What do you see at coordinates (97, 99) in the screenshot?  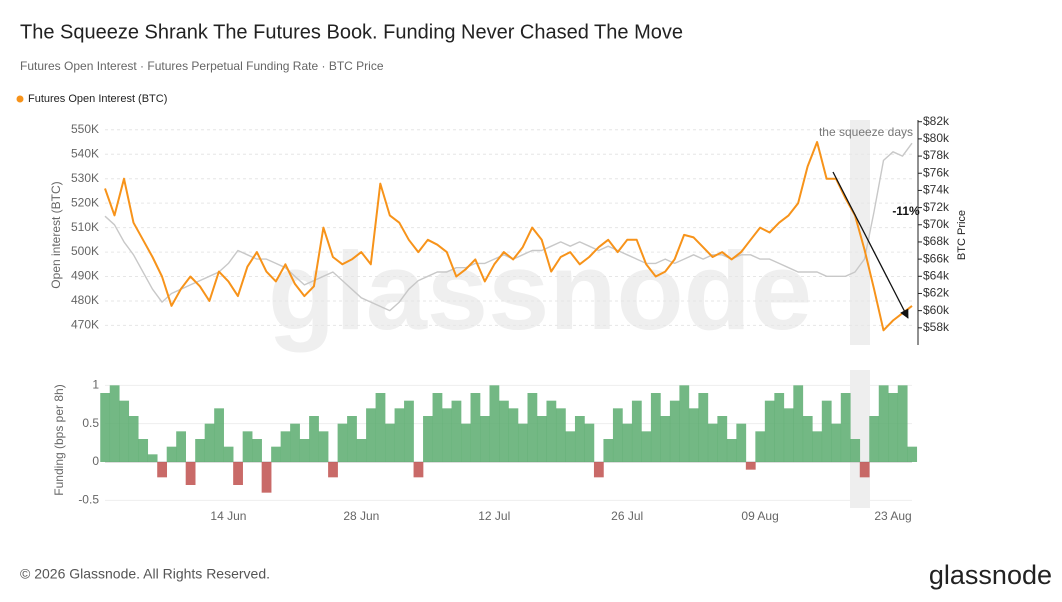 I see `legend-label: Futures Open Interest (BTC)` at bounding box center [97, 99].